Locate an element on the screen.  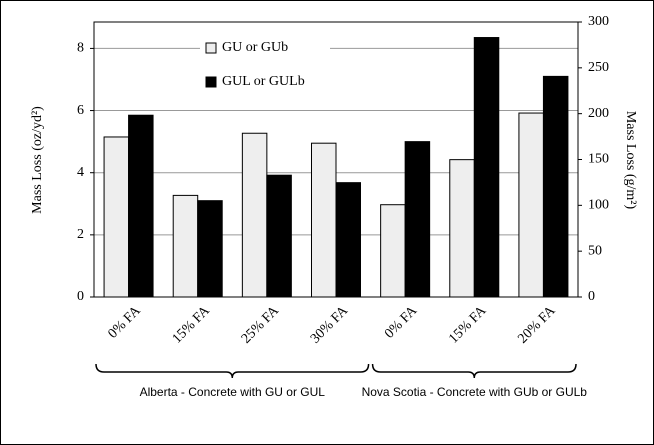
y-axis-title: Mass Loss (oz/yd²) is located at coordinates (37, 160).